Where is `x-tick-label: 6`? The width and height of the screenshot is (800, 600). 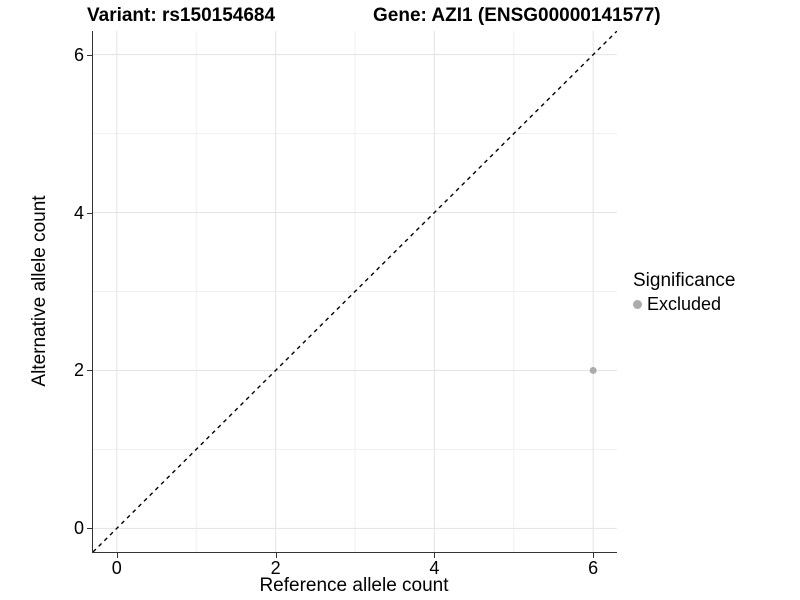
x-tick-label: 6 is located at coordinates (593, 568).